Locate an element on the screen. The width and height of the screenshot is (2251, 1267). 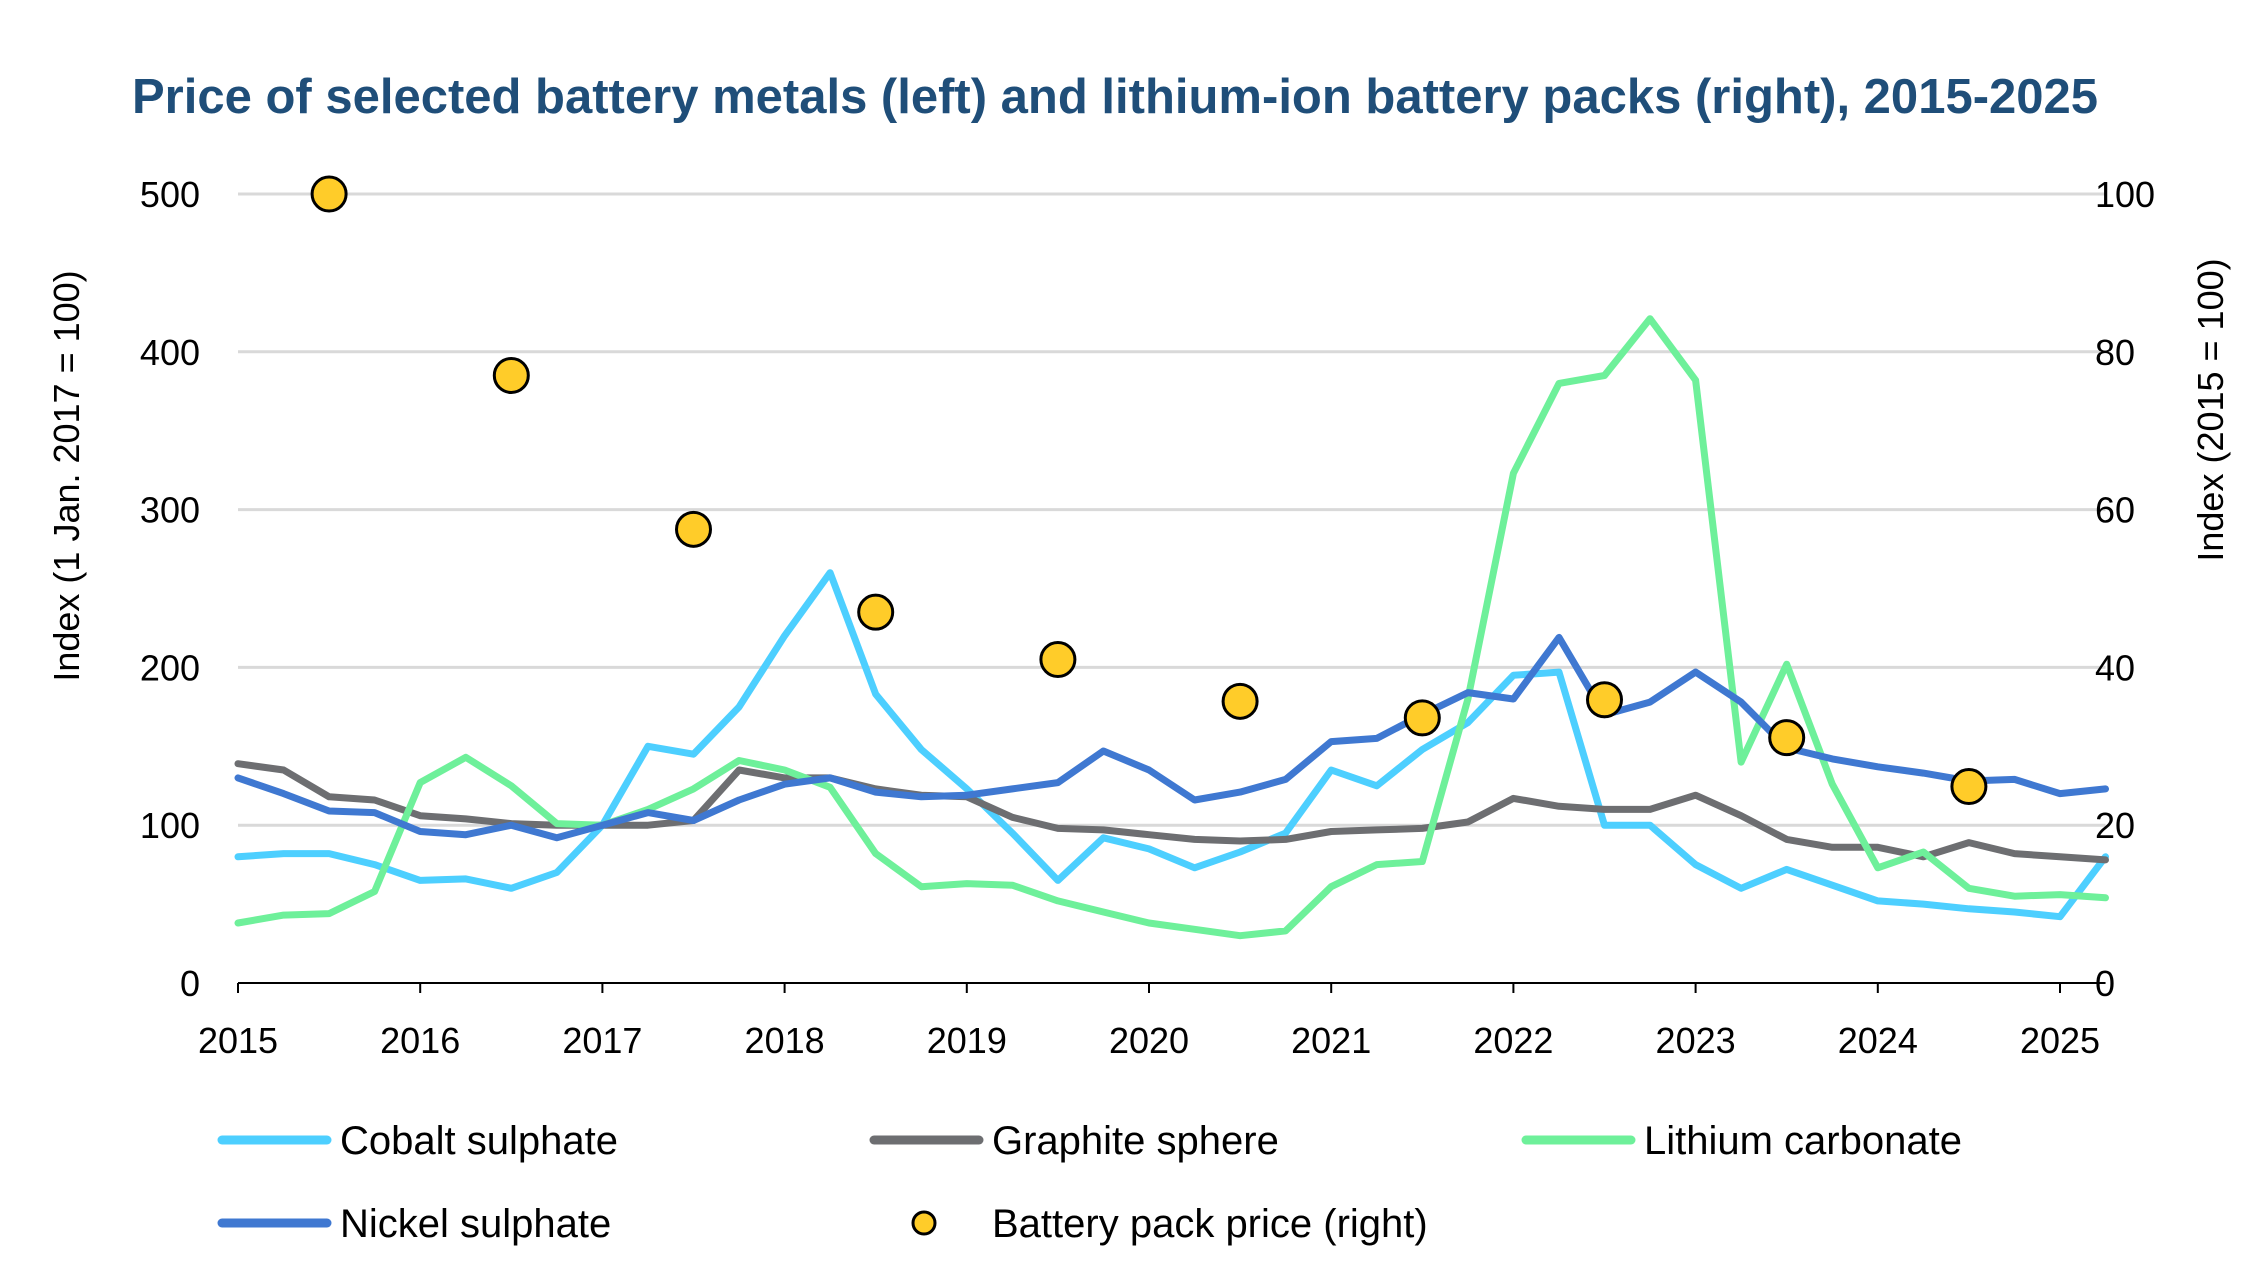
legend-label-lithium-carbonate: Lithium carbonate is located at coordinates (1803, 1141).